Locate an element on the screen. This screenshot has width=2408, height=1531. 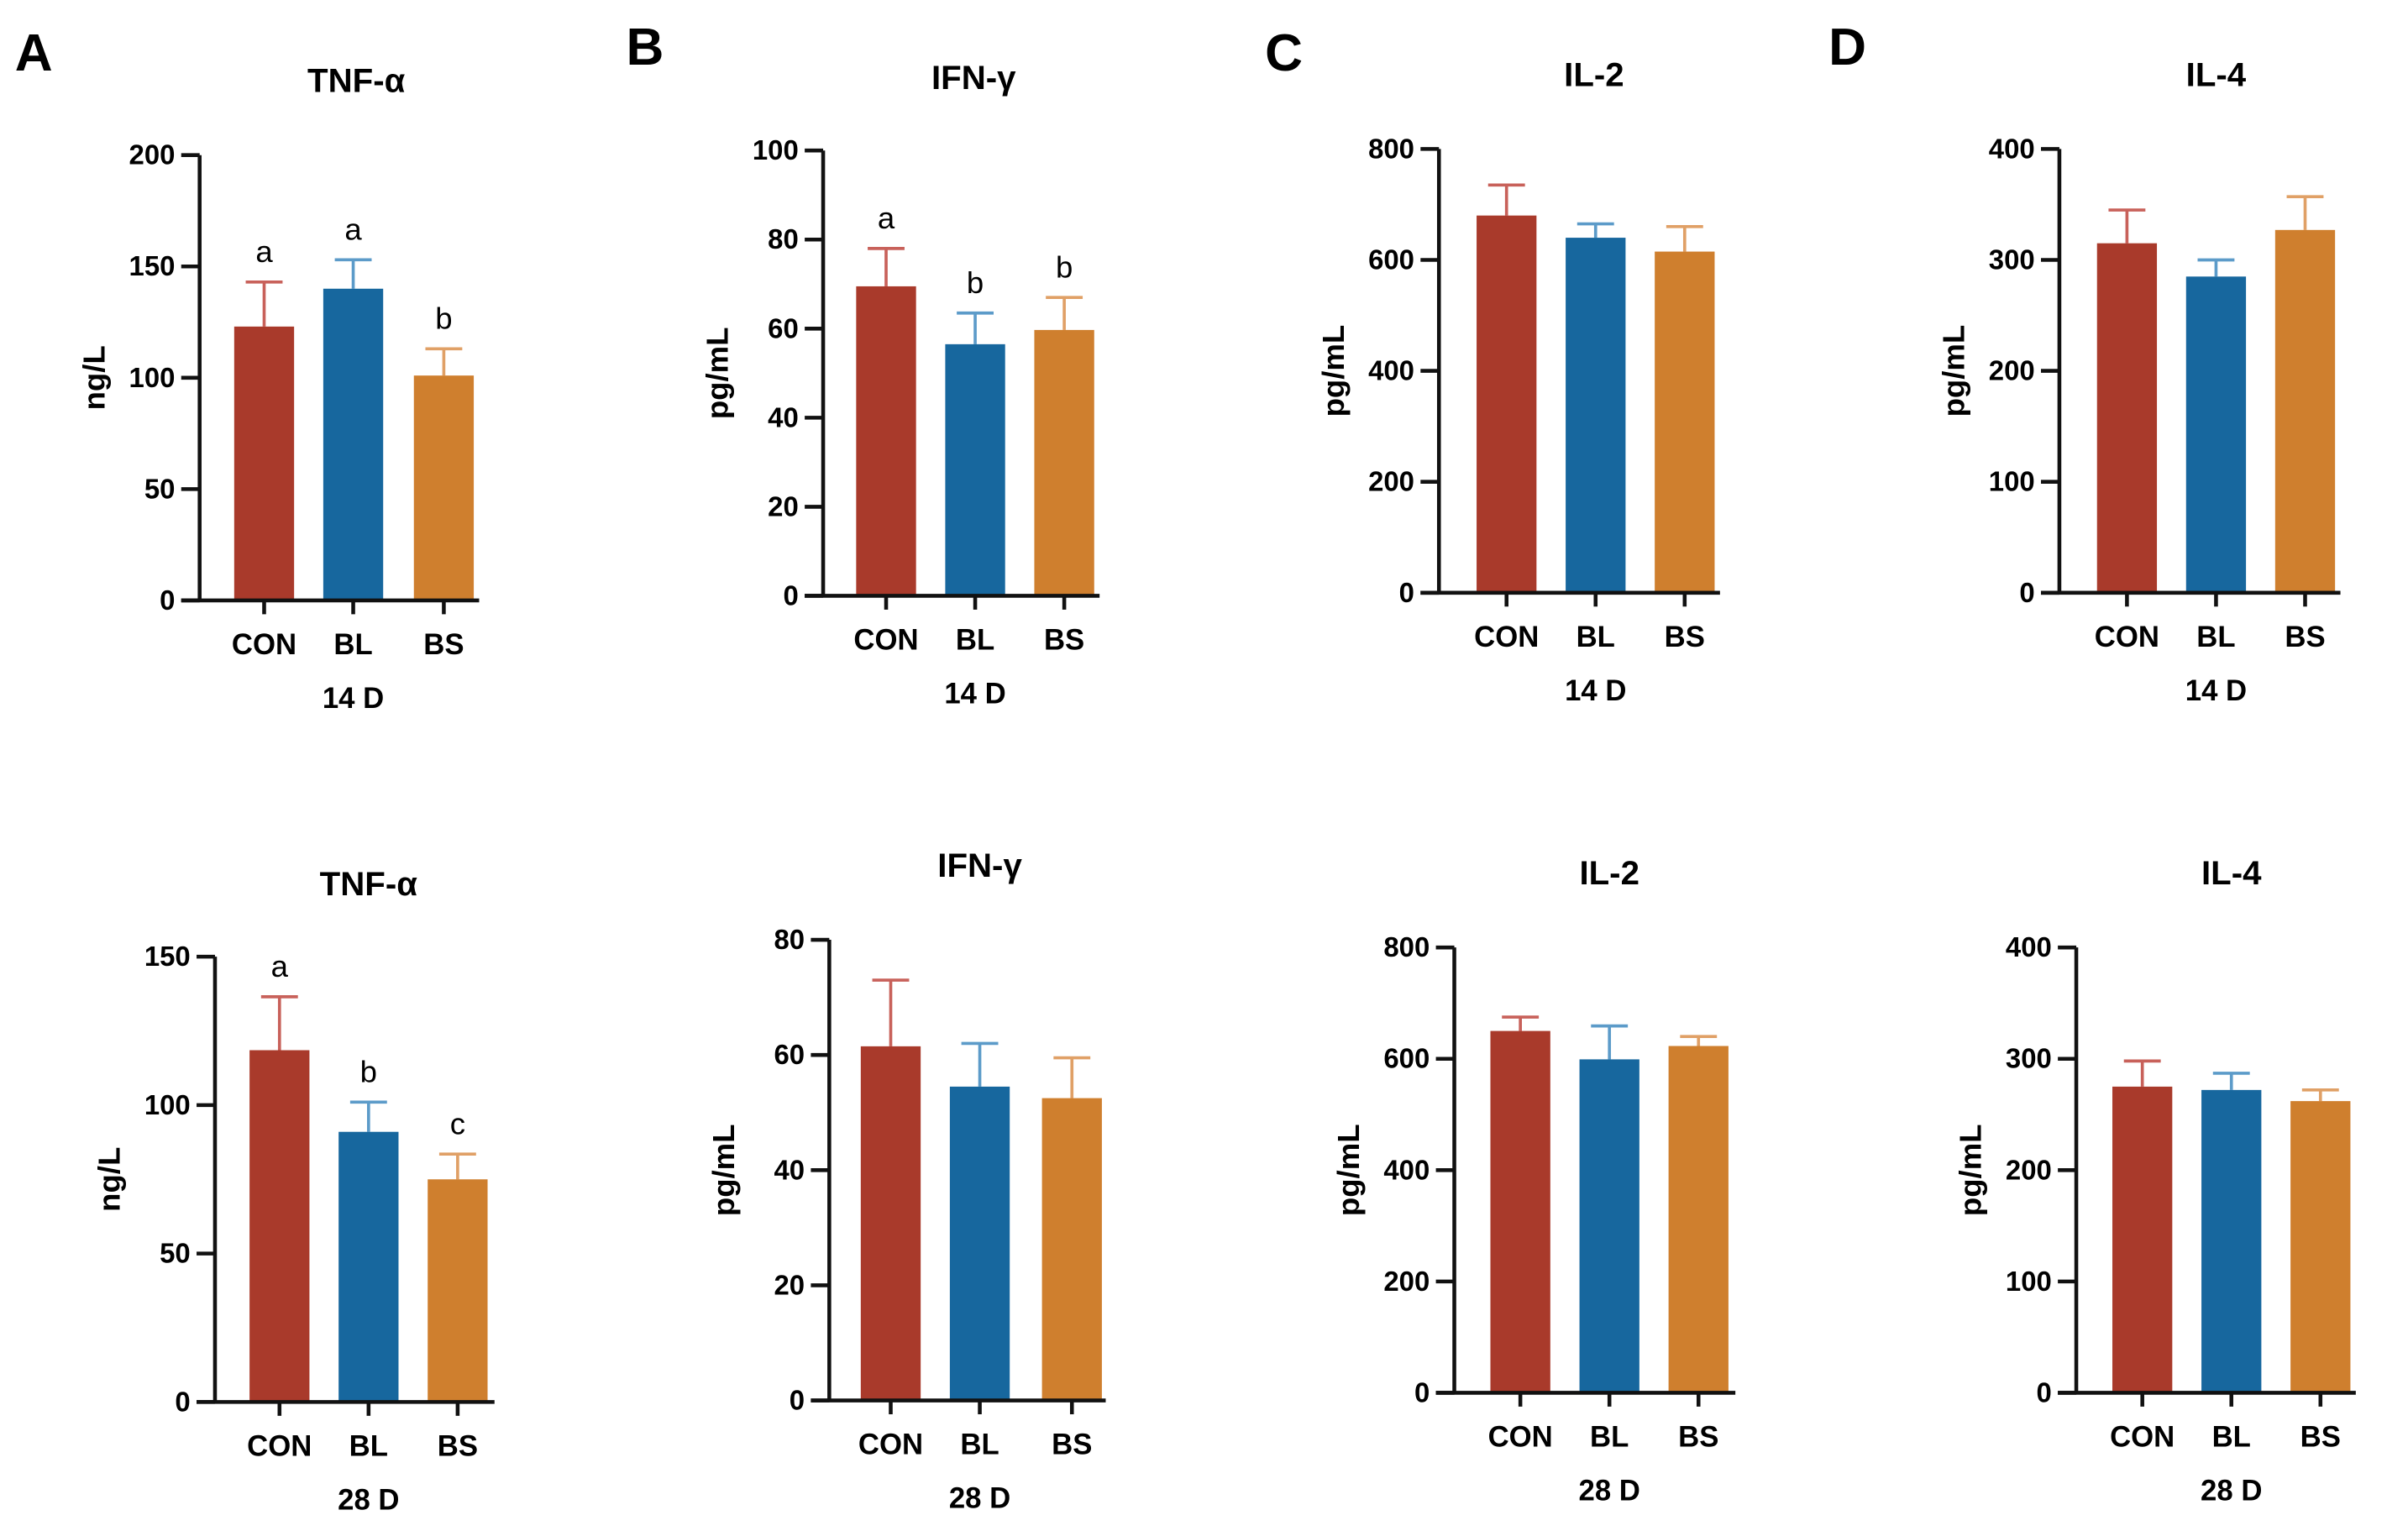
y-tick-label: 60 is located at coordinates (783, 328).